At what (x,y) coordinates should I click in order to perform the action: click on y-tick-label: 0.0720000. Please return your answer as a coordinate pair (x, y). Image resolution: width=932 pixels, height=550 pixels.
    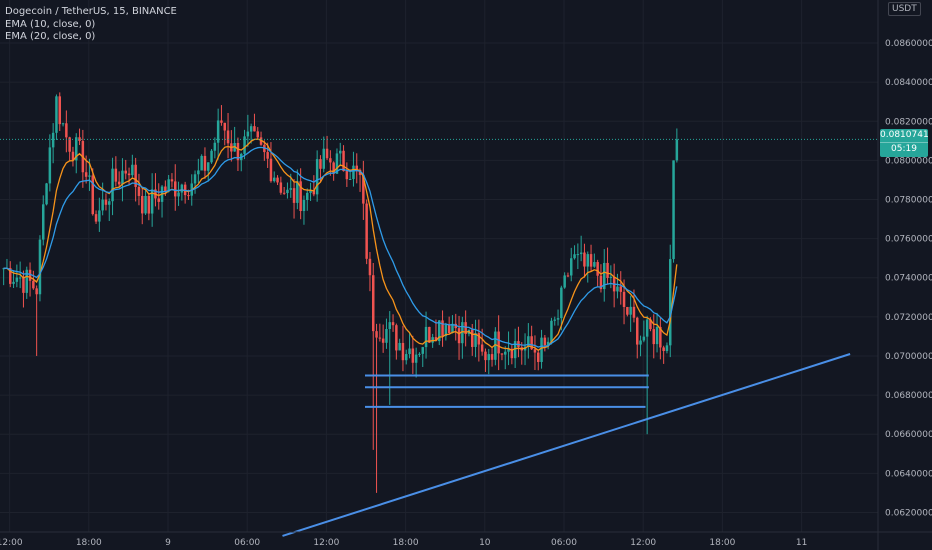
    Looking at the image, I should click on (908, 318).